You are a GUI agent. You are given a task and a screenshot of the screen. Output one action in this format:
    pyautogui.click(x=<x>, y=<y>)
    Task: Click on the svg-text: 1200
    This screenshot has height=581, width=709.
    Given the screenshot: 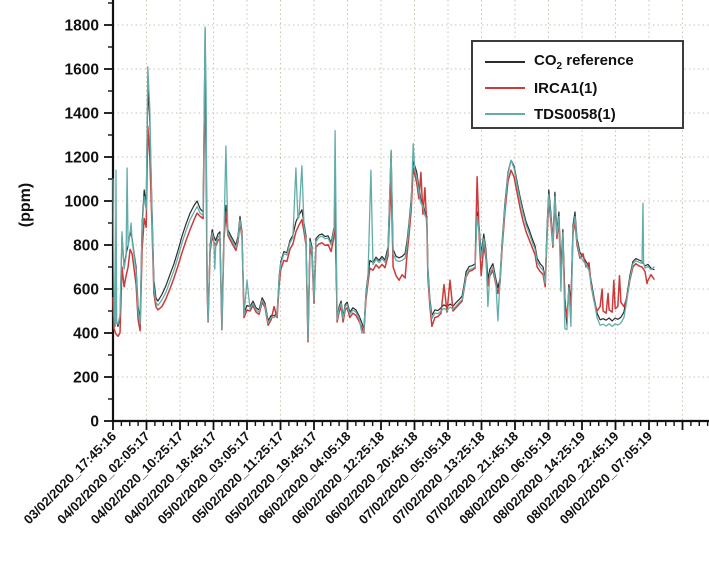 What is the action you would take?
    pyautogui.click(x=82, y=158)
    